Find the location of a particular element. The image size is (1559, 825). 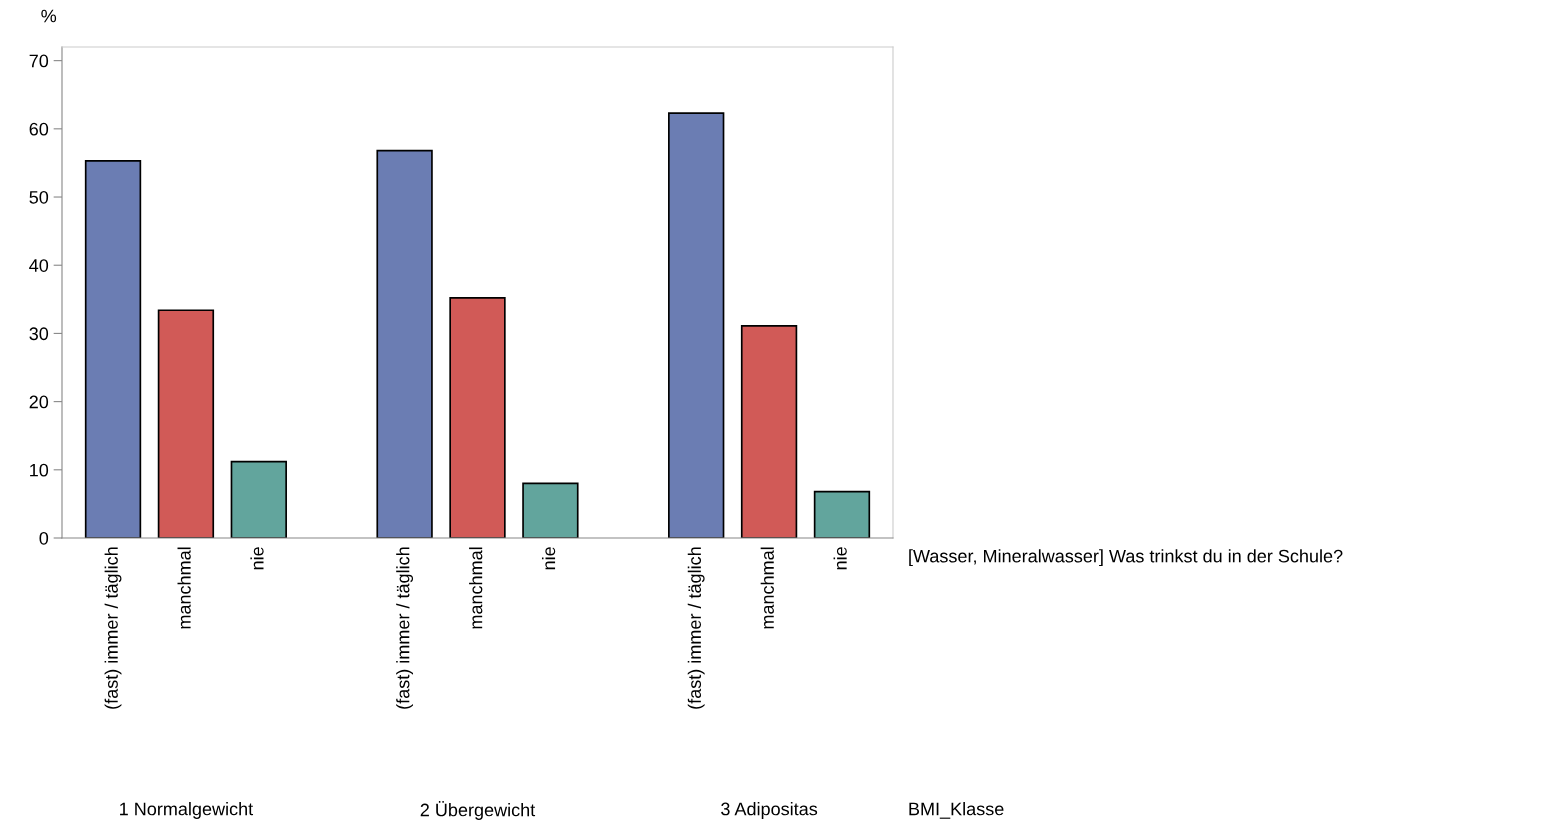

y-tick-label: 0 is located at coordinates (44, 538).